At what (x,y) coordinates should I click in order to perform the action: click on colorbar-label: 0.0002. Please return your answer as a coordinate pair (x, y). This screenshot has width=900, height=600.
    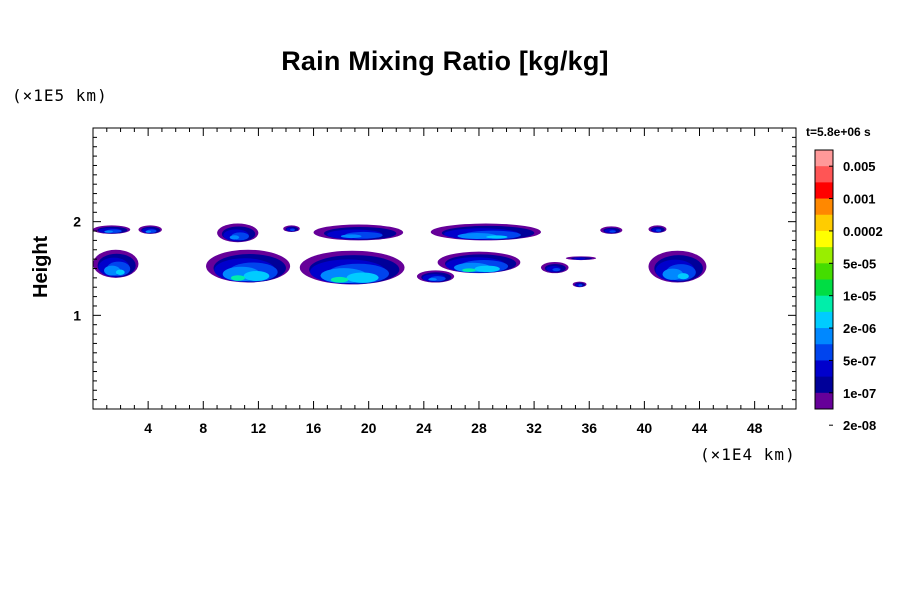
    Looking at the image, I should click on (863, 231).